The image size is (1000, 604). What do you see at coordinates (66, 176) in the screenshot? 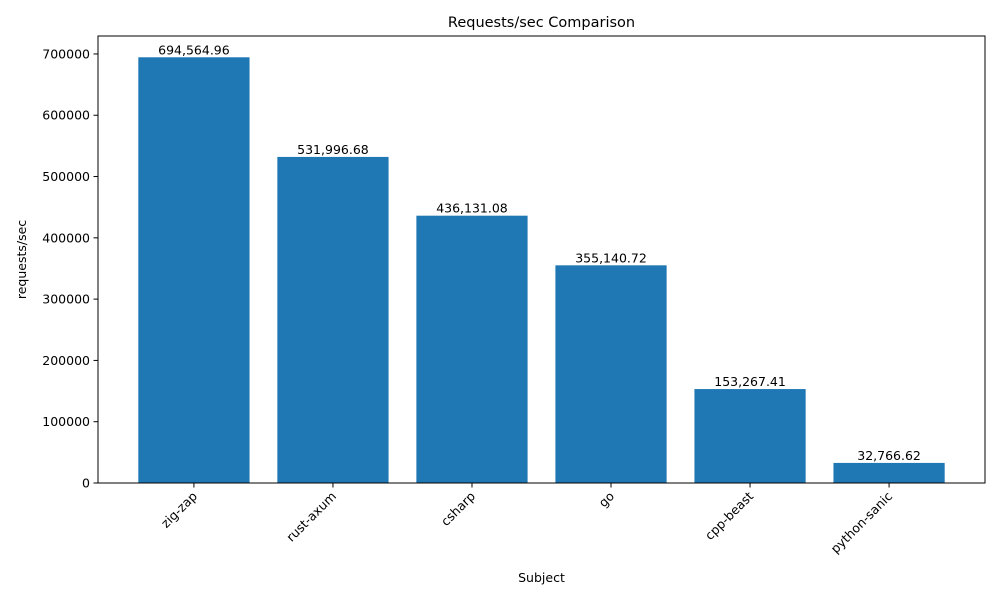
I see `y-tick-label: 500000` at bounding box center [66, 176].